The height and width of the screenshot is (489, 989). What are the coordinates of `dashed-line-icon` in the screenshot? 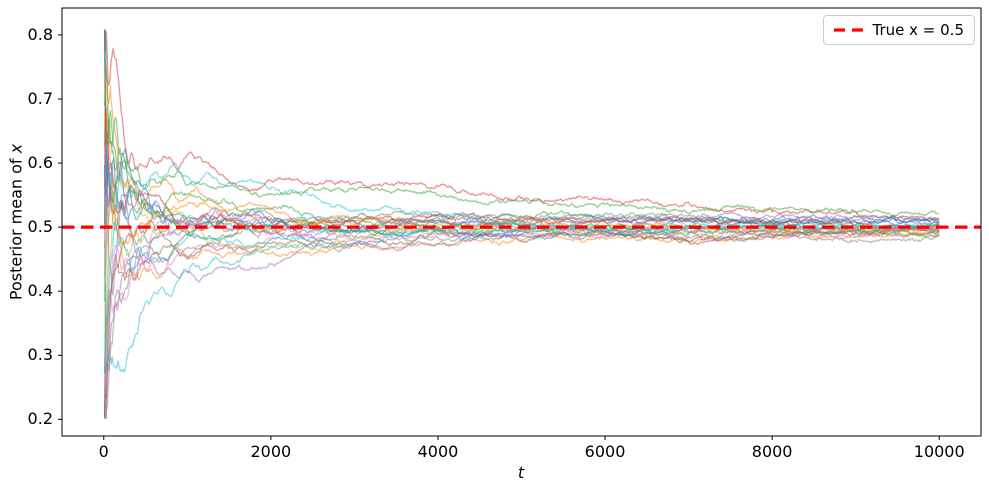 It's located at (848, 30).